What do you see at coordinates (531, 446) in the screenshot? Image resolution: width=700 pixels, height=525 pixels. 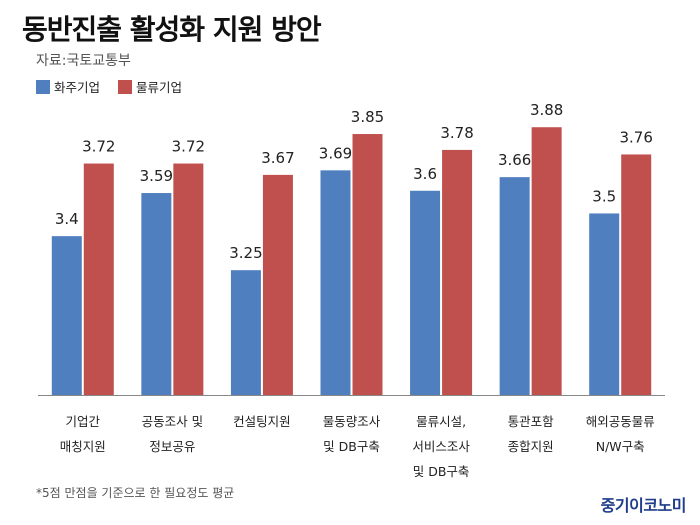 I see `category-label-c6-l2: 종합지원` at bounding box center [531, 446].